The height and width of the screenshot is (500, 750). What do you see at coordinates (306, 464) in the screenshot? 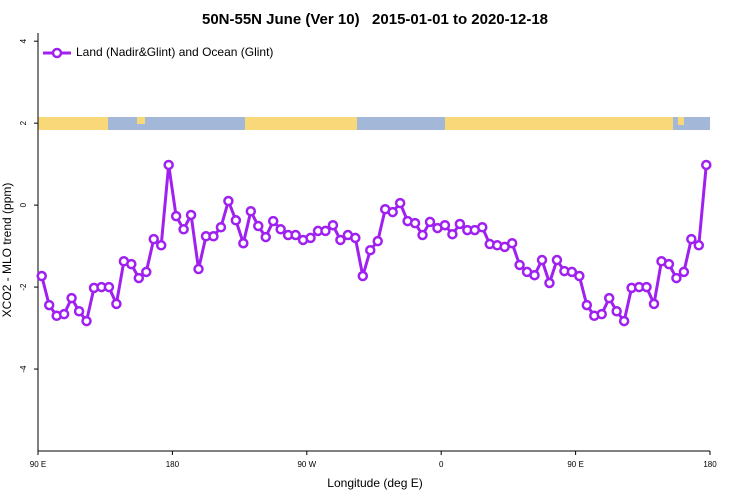
I see `x-tick-label: 90 W` at bounding box center [306, 464].